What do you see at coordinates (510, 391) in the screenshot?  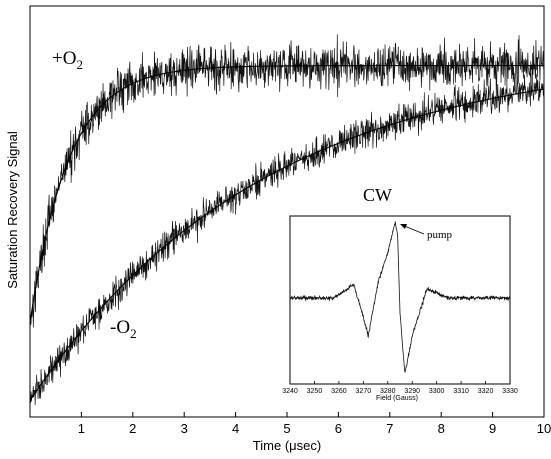 I see `inset-x-tick-label-3330: 3330` at bounding box center [510, 391].